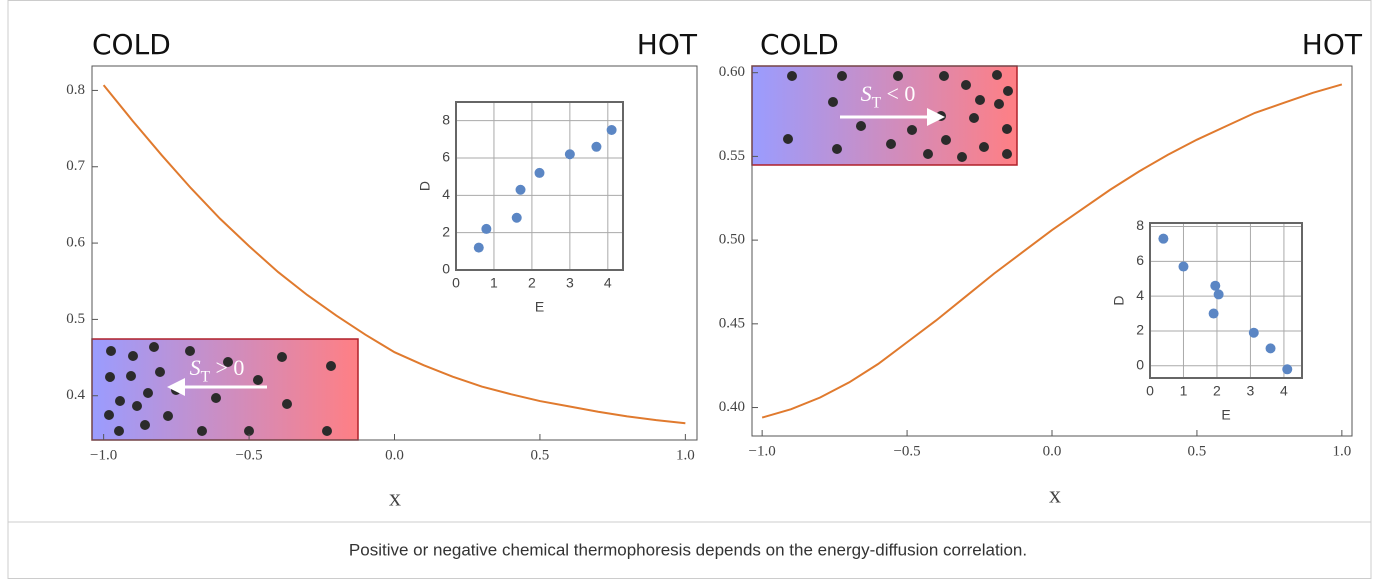  Describe the element at coordinates (898, 93) in the screenshot. I see `relation: < 0` at that location.